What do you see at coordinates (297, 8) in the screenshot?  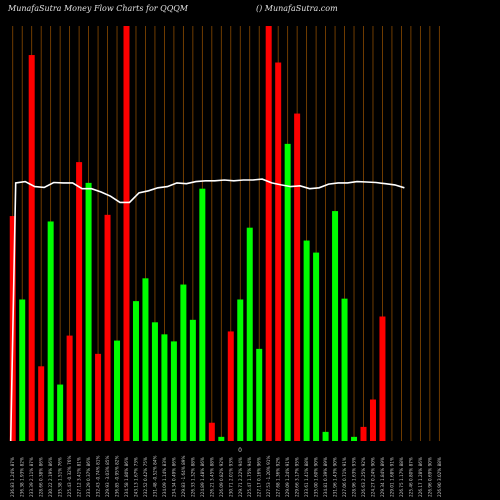 I see `site-name: () MunafaSutra.com` at bounding box center [297, 8].